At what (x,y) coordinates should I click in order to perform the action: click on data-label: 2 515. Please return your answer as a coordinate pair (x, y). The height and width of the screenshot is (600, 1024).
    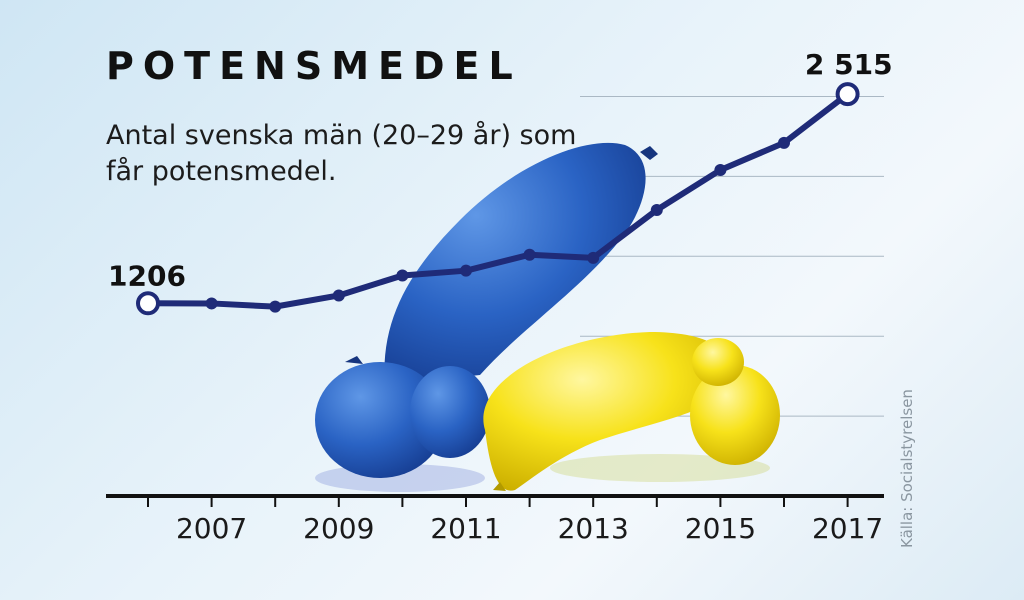
    Looking at the image, I should click on (849, 64).